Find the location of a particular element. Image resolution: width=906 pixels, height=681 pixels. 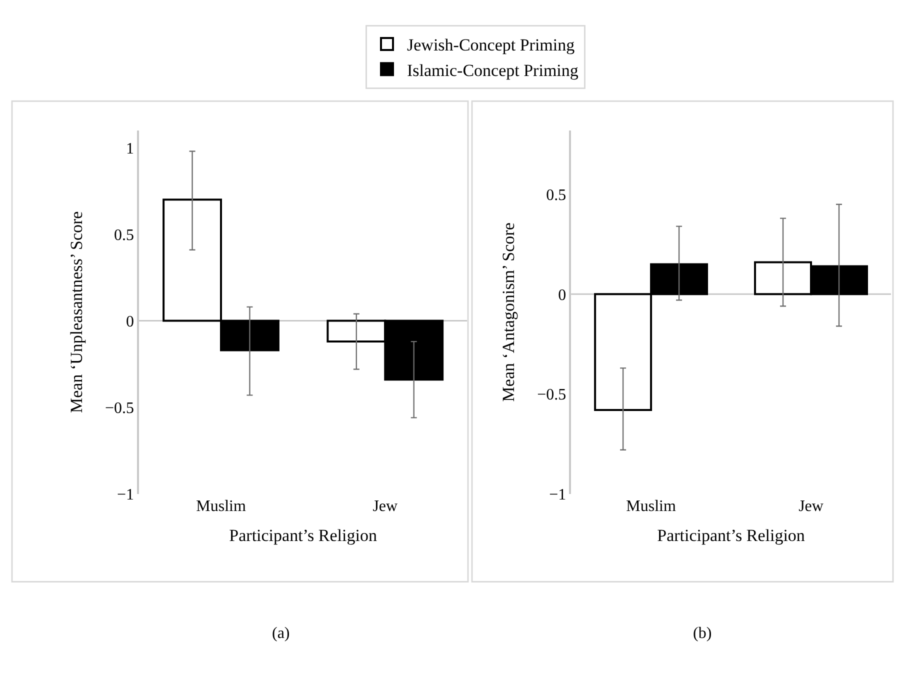

y-axis-title: Mean ‘Antagonism’ Score is located at coordinates (508, 312).